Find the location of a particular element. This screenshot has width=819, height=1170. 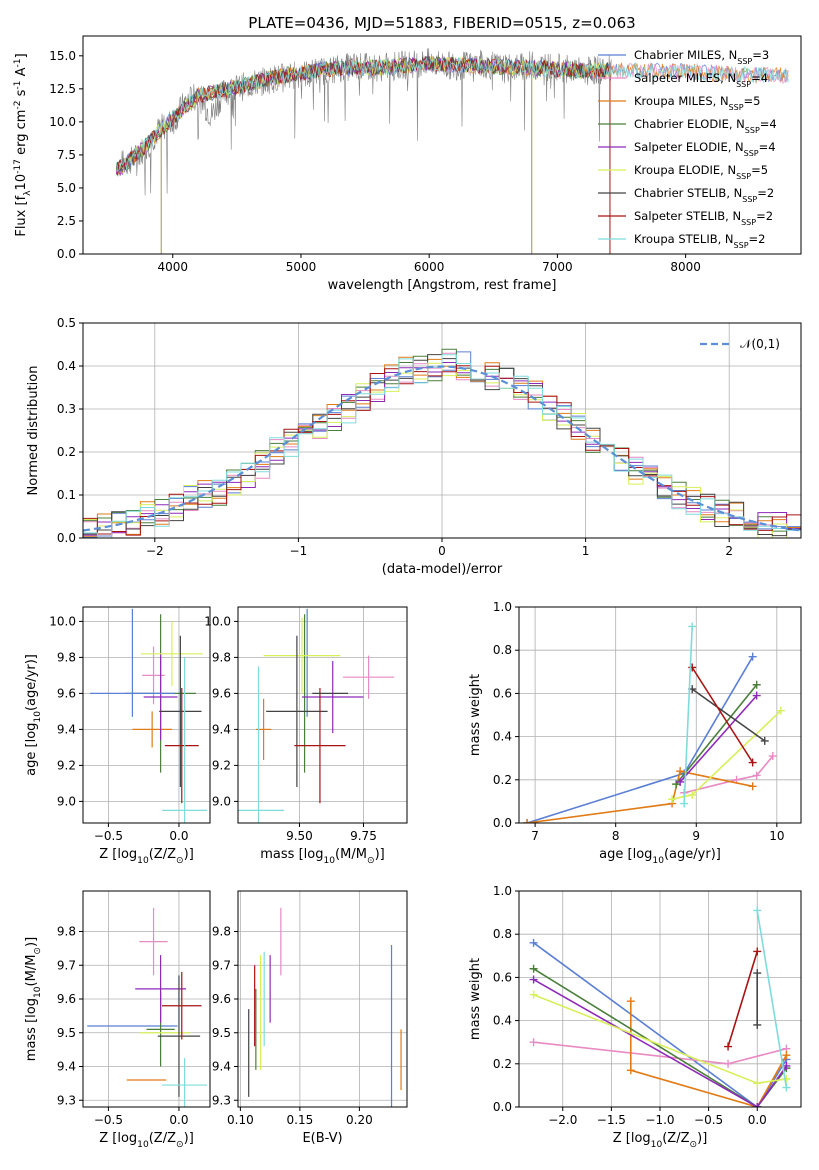

x-tick-label: 0 is located at coordinates (442, 551).